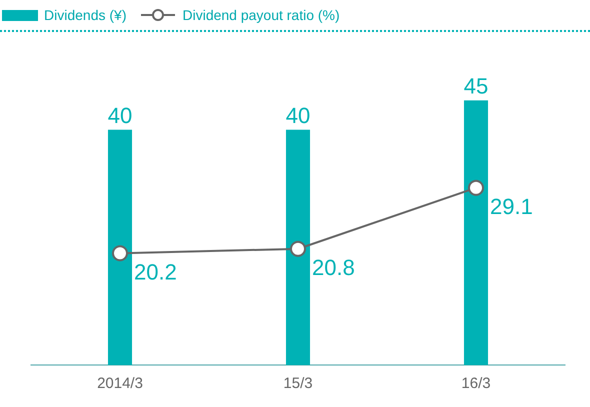  Describe the element at coordinates (155, 271) in the screenshot. I see `data-label: 20.2` at that location.